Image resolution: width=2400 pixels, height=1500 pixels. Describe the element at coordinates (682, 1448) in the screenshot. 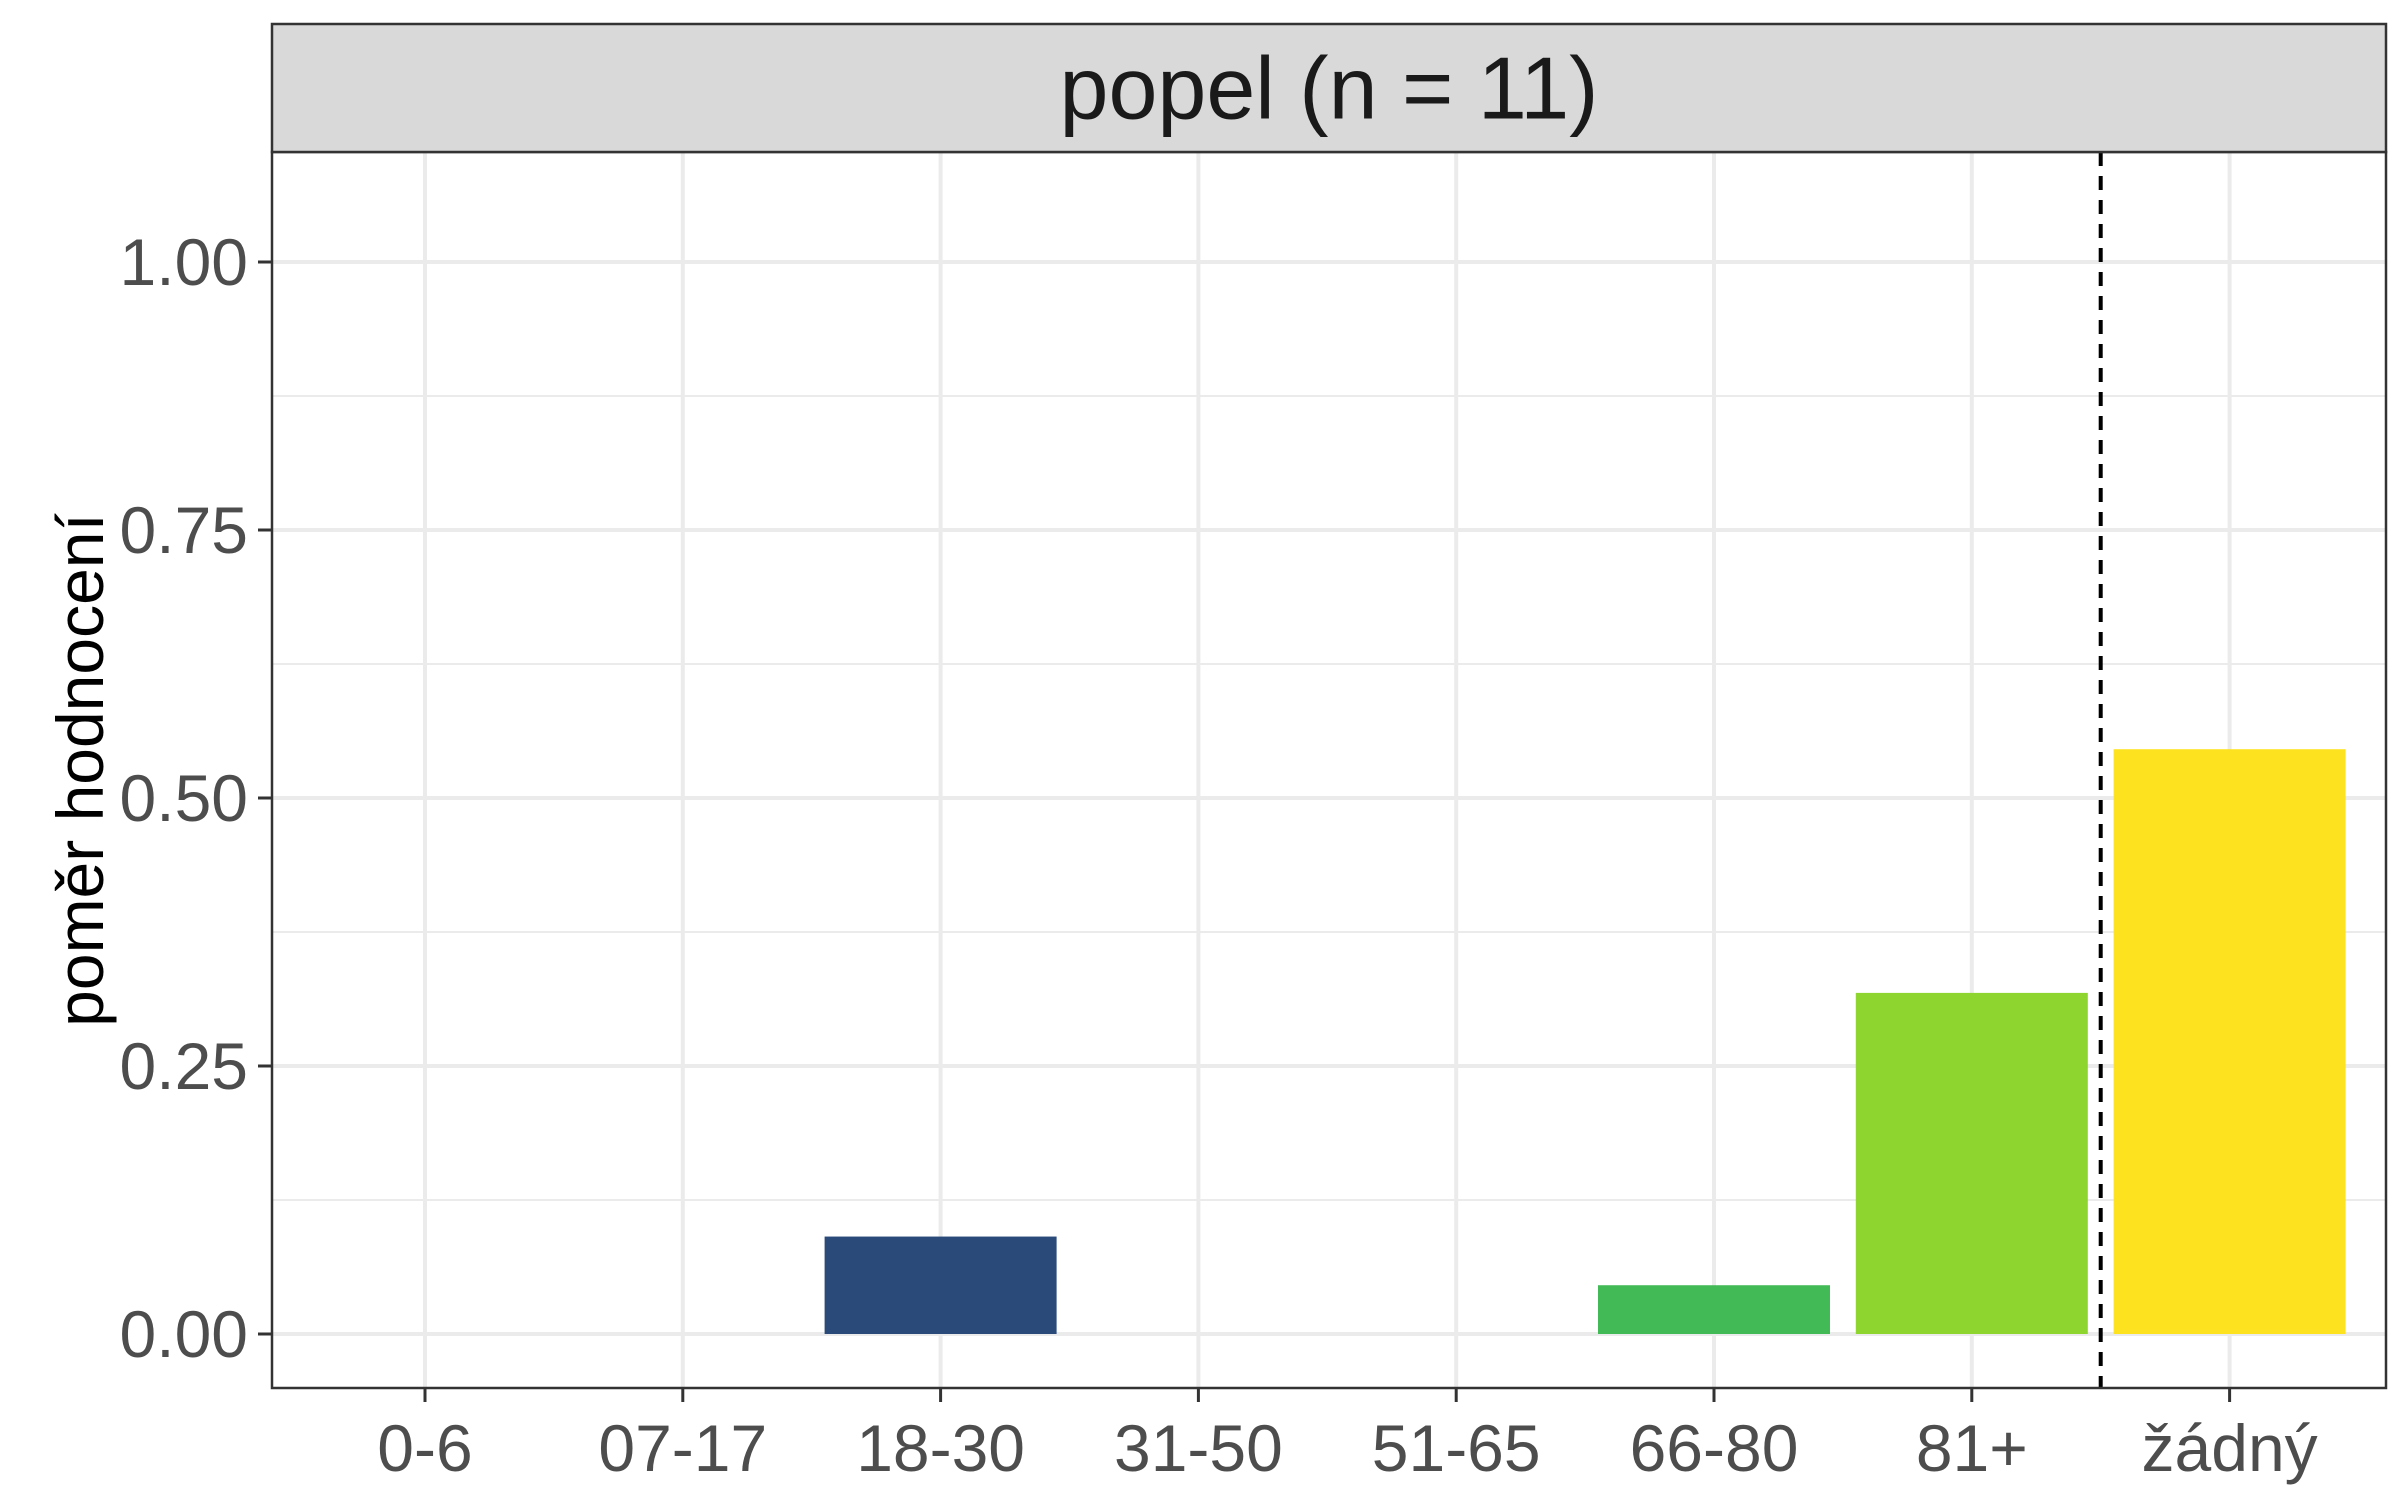

I see `x-tick-label: 07-17` at that location.